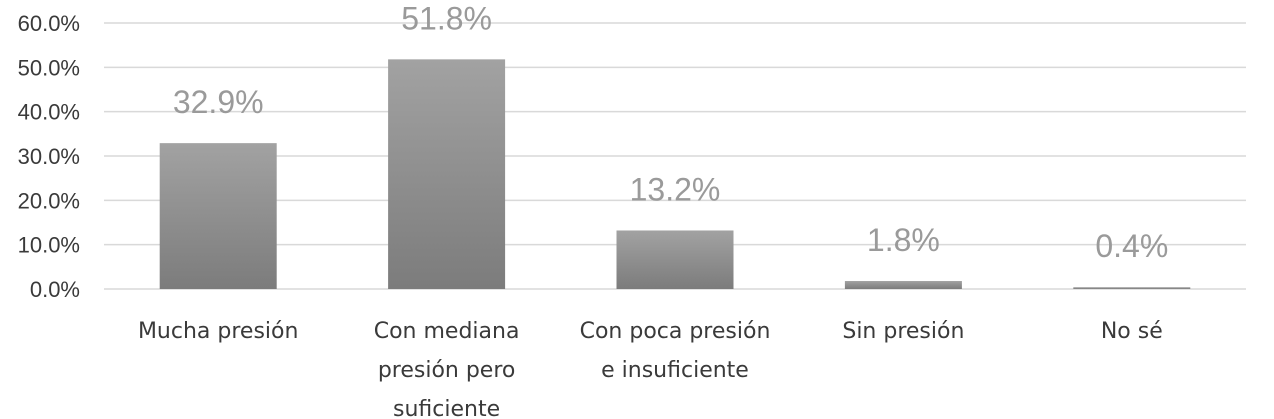 The width and height of the screenshot is (1274, 419). What do you see at coordinates (49, 112) in the screenshot?
I see `y-tick-label: 40.0%` at bounding box center [49, 112].